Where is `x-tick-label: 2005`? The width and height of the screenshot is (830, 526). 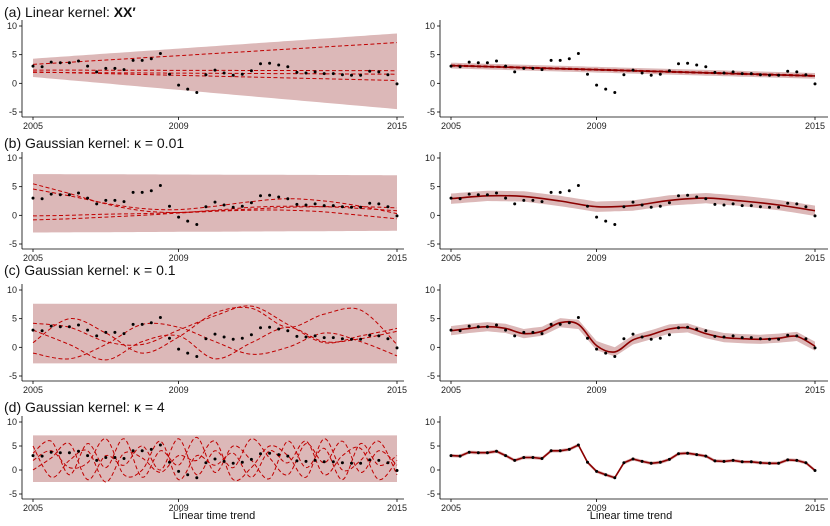 x-tick-label: 2005 is located at coordinates (33, 126).